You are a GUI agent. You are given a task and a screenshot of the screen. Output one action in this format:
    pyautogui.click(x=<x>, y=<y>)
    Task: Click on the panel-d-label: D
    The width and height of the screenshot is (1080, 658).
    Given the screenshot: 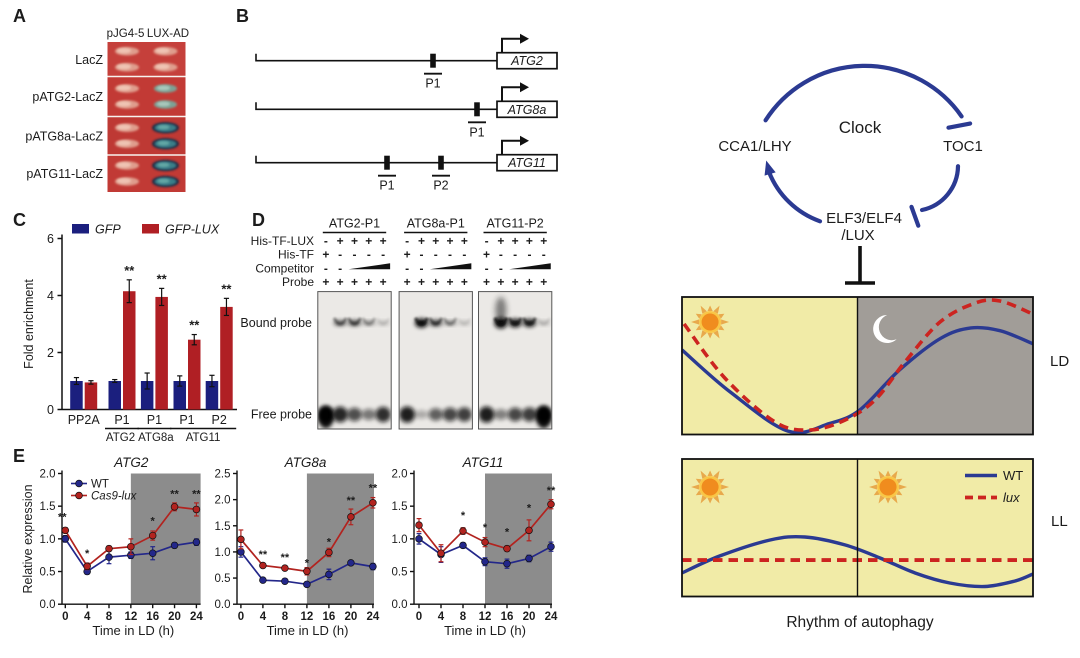 What is the action you would take?
    pyautogui.click(x=258, y=220)
    